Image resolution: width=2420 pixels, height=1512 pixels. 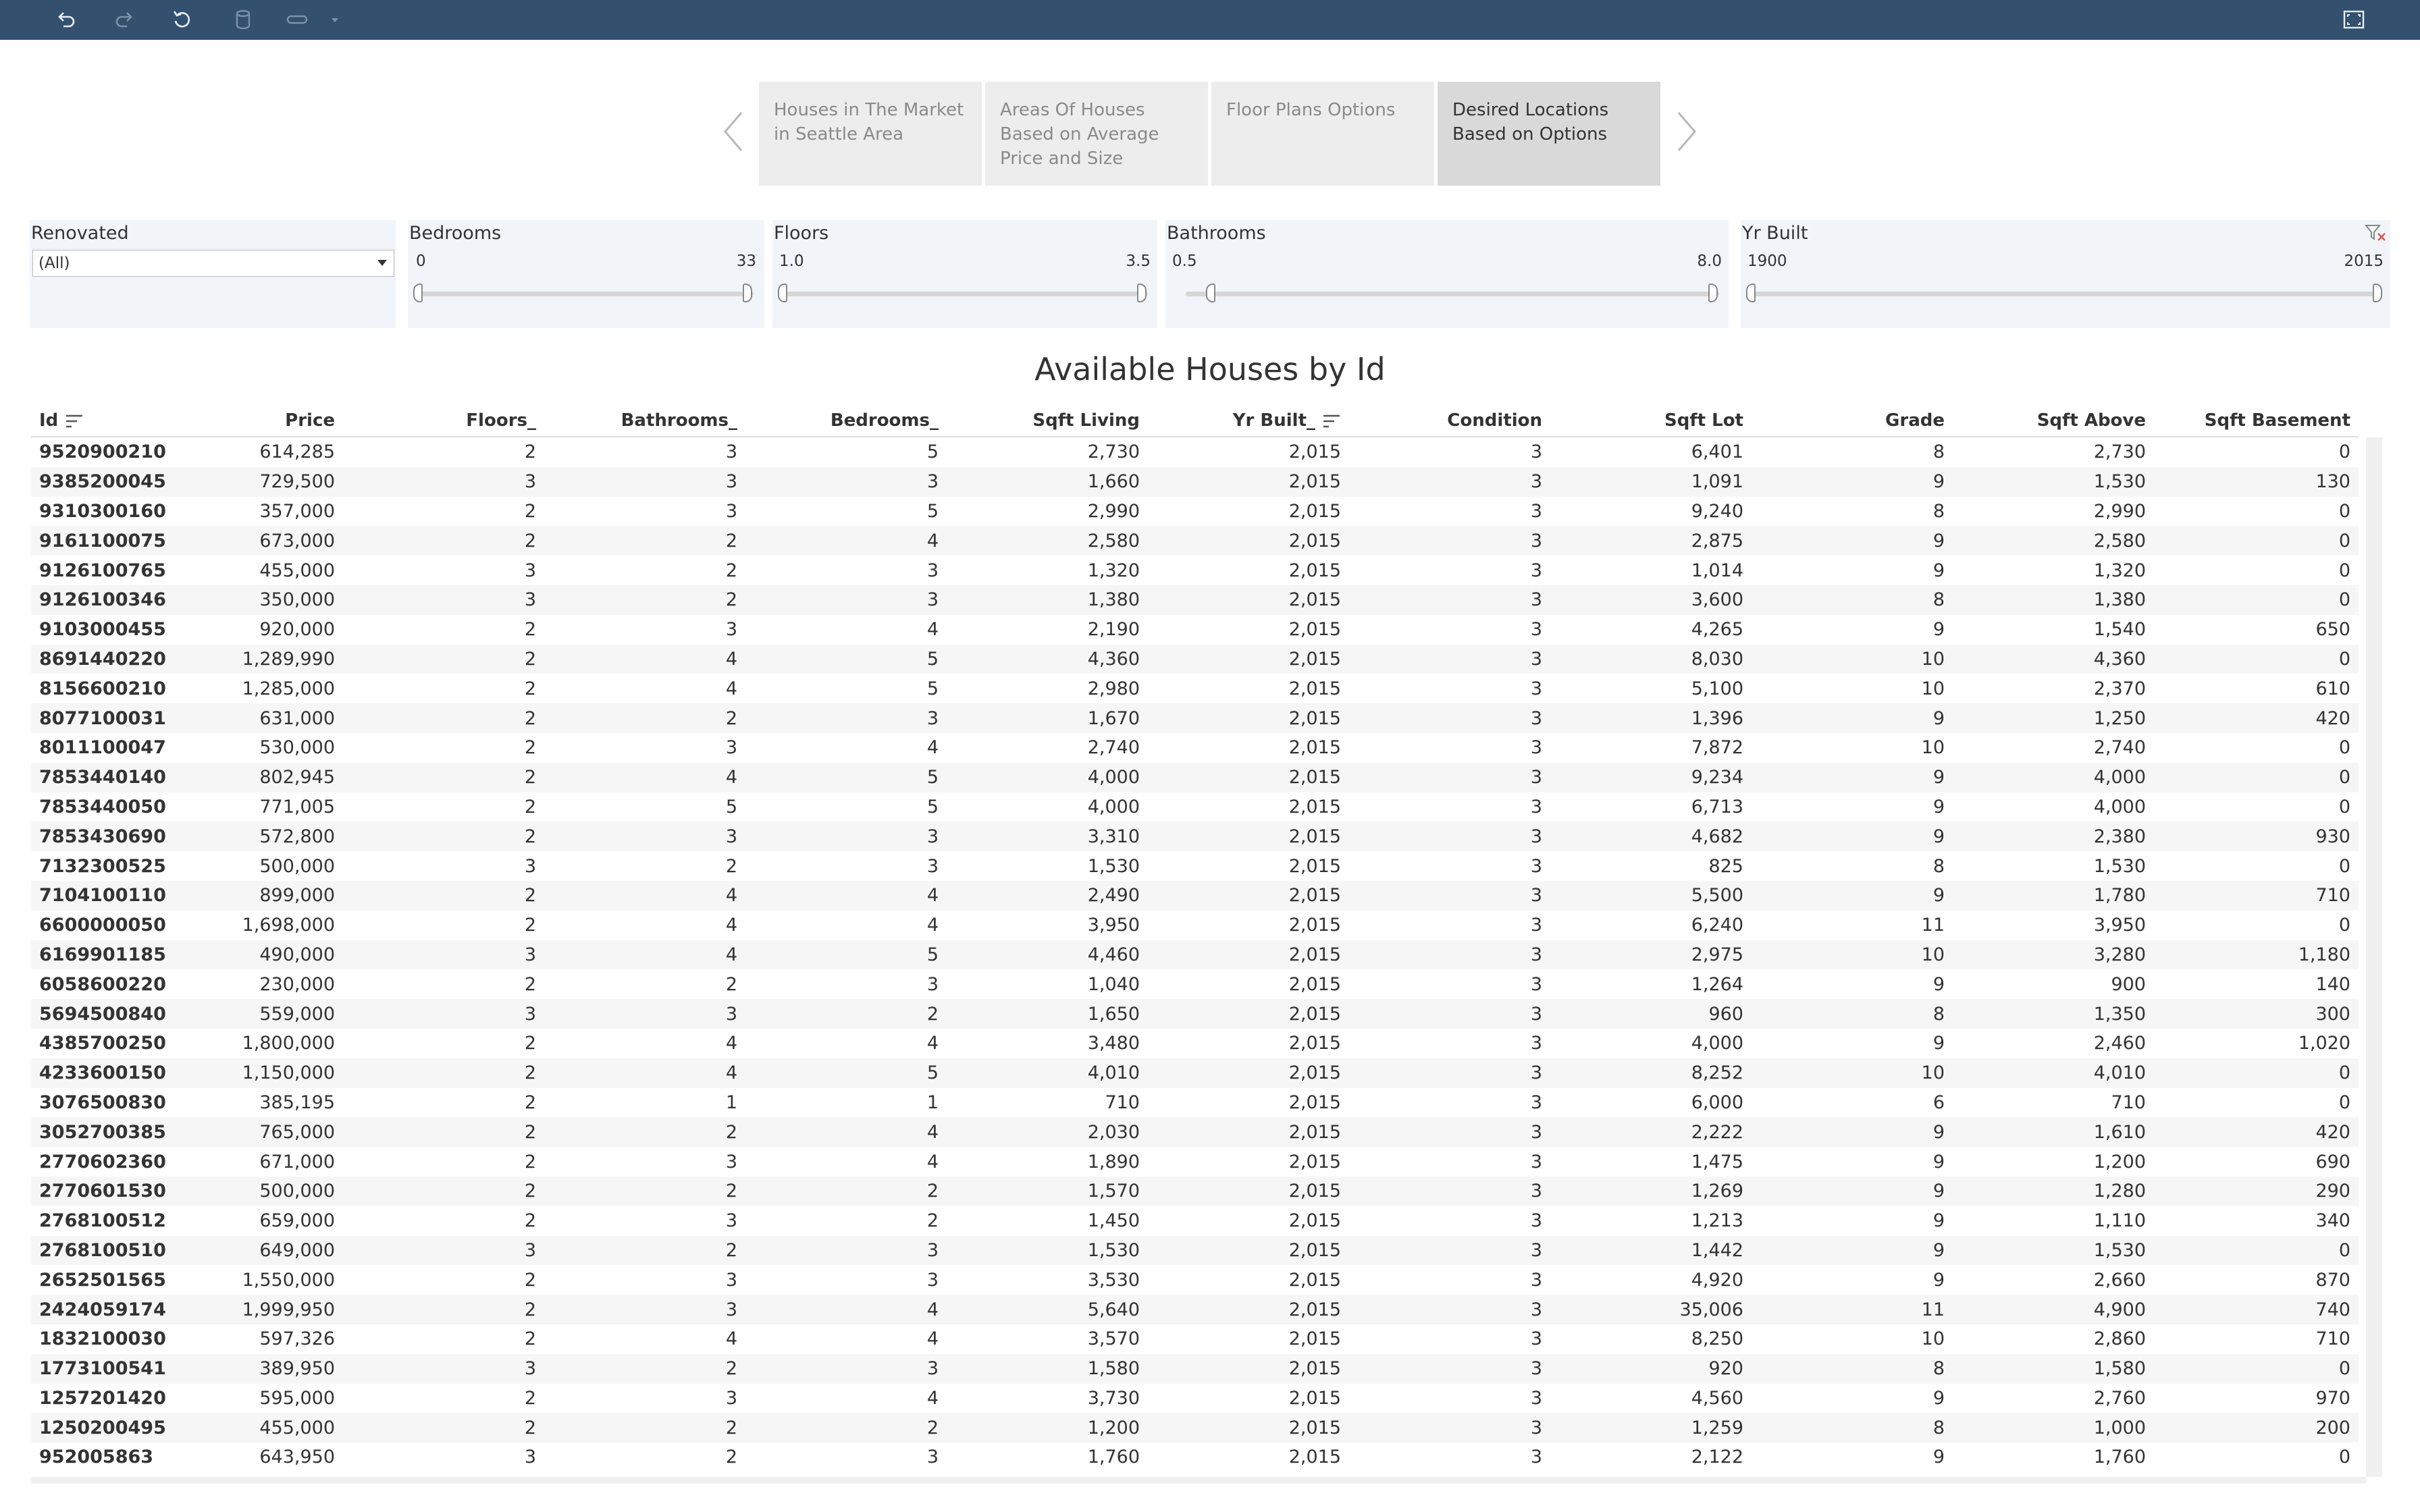 I want to click on table-cell: 9385200045, so click(x=109, y=481).